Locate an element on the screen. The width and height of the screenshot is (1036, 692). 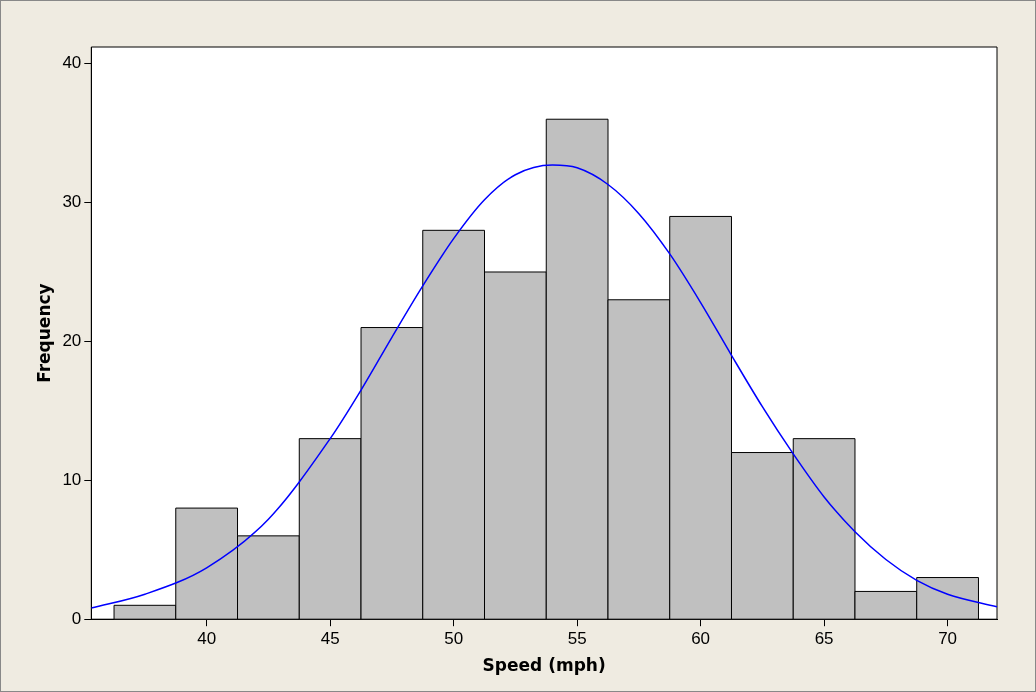
x-tick-label: 65 is located at coordinates (824, 639).